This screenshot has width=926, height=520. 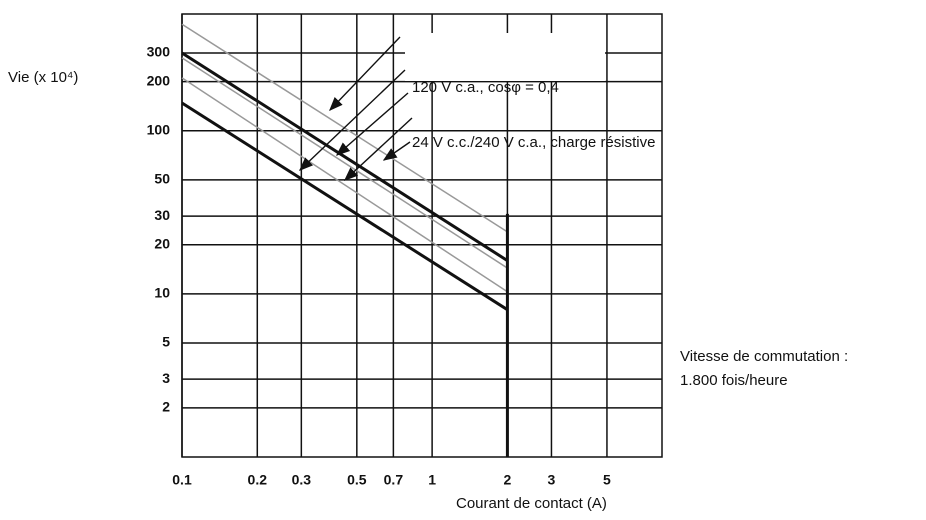 What do you see at coordinates (162, 179) in the screenshot?
I see `y-tick-label: 50` at bounding box center [162, 179].